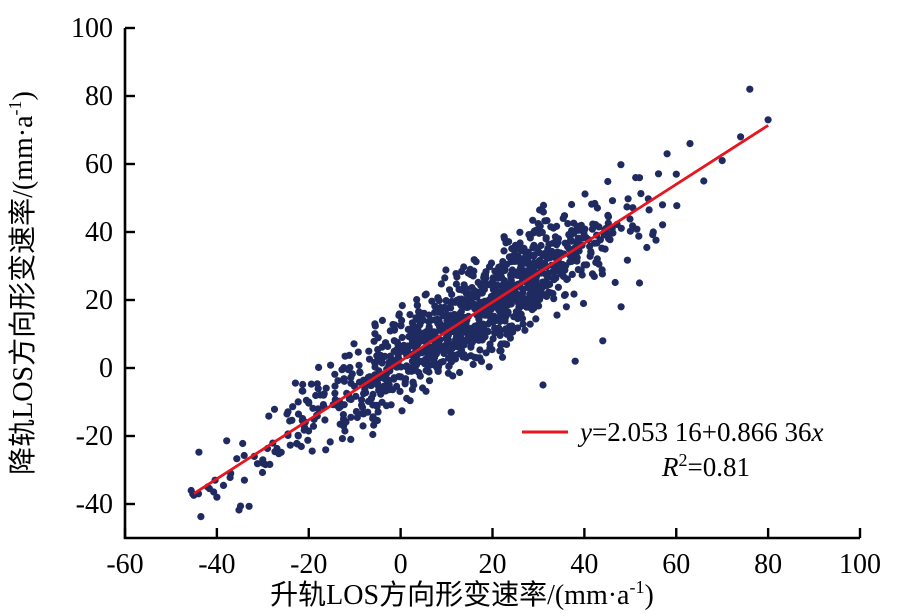  Describe the element at coordinates (103, 266) in the screenshot. I see `y-axis-ticks: -40 -20 0 20 40 60 80 100` at that location.